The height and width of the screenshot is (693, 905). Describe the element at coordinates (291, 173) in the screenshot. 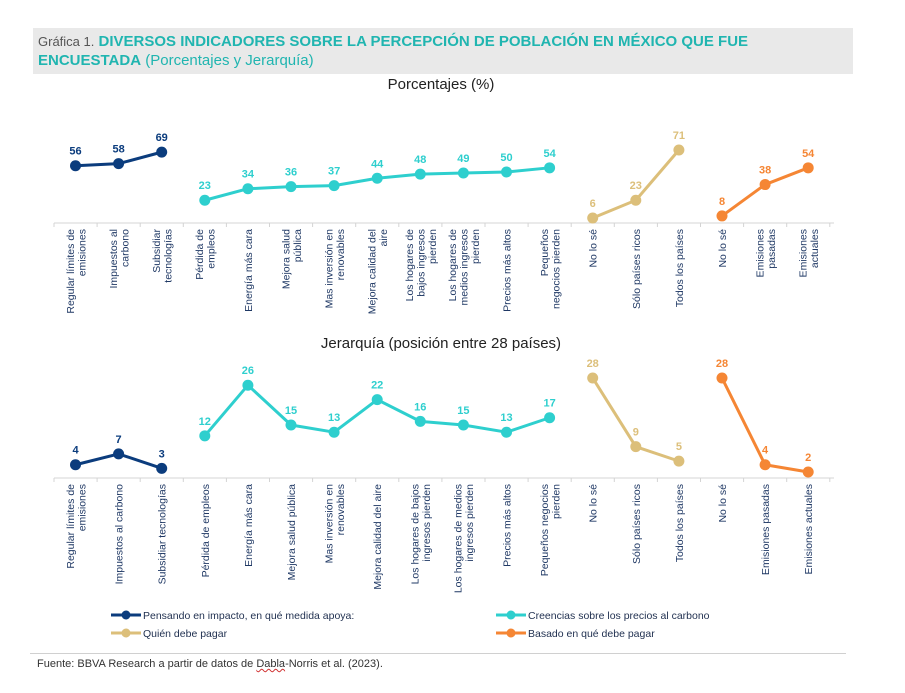

I see `data-label: 36` at that location.